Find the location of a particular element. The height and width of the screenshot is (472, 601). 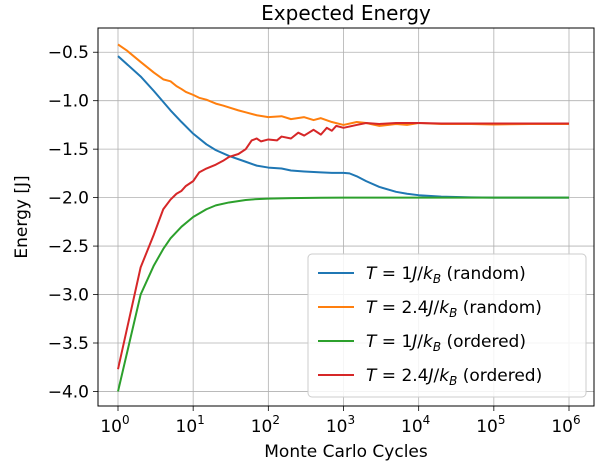

y-tick-label: −0.5 is located at coordinates (68, 53).